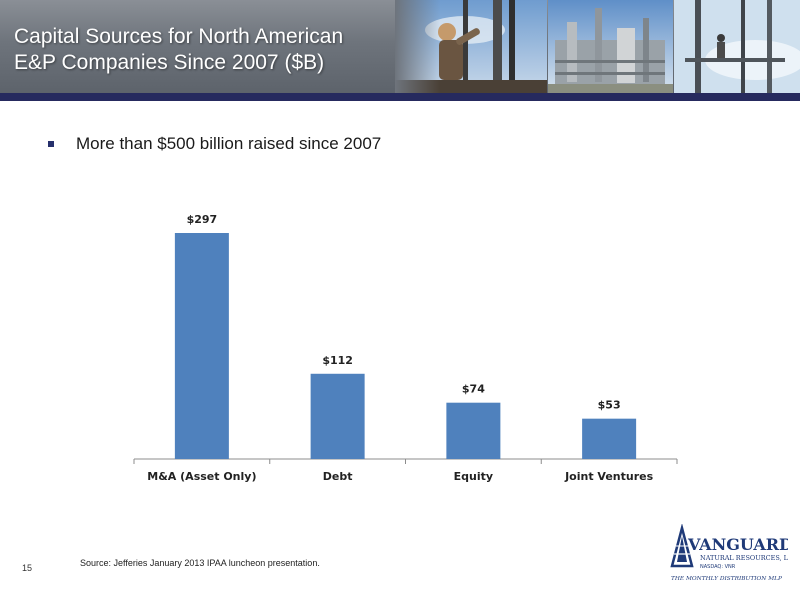 Image resolution: width=800 pixels, height=600 pixels. I want to click on logo-subtitle: NATURAL RESOURCES, LLC, so click(744, 558).